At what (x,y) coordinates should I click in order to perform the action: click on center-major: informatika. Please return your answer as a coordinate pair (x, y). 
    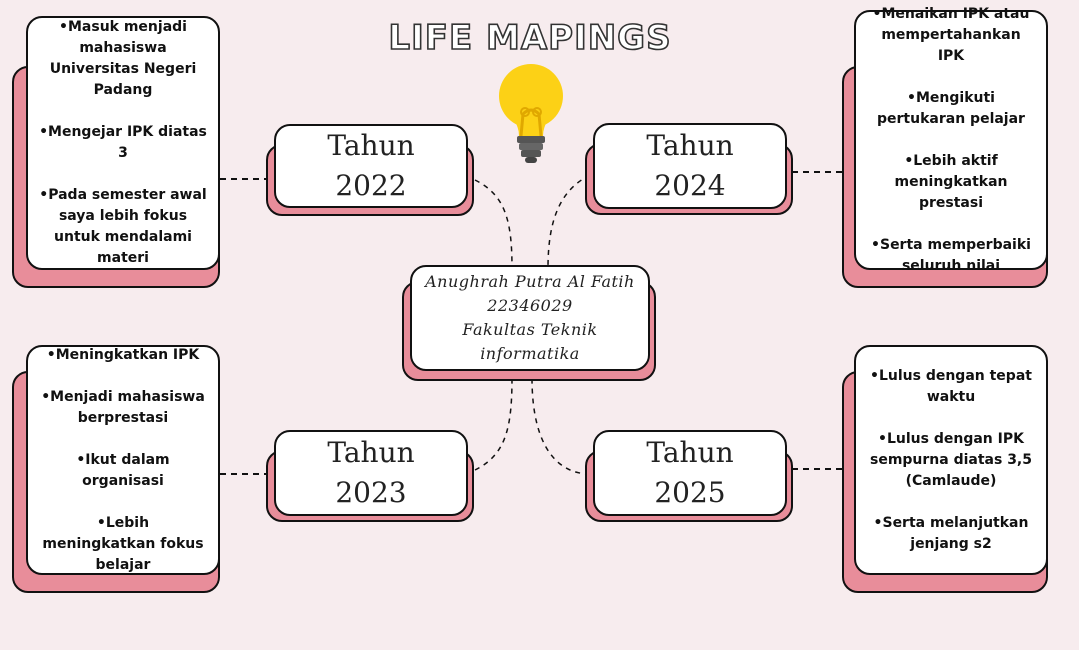
    Looking at the image, I should click on (530, 353).